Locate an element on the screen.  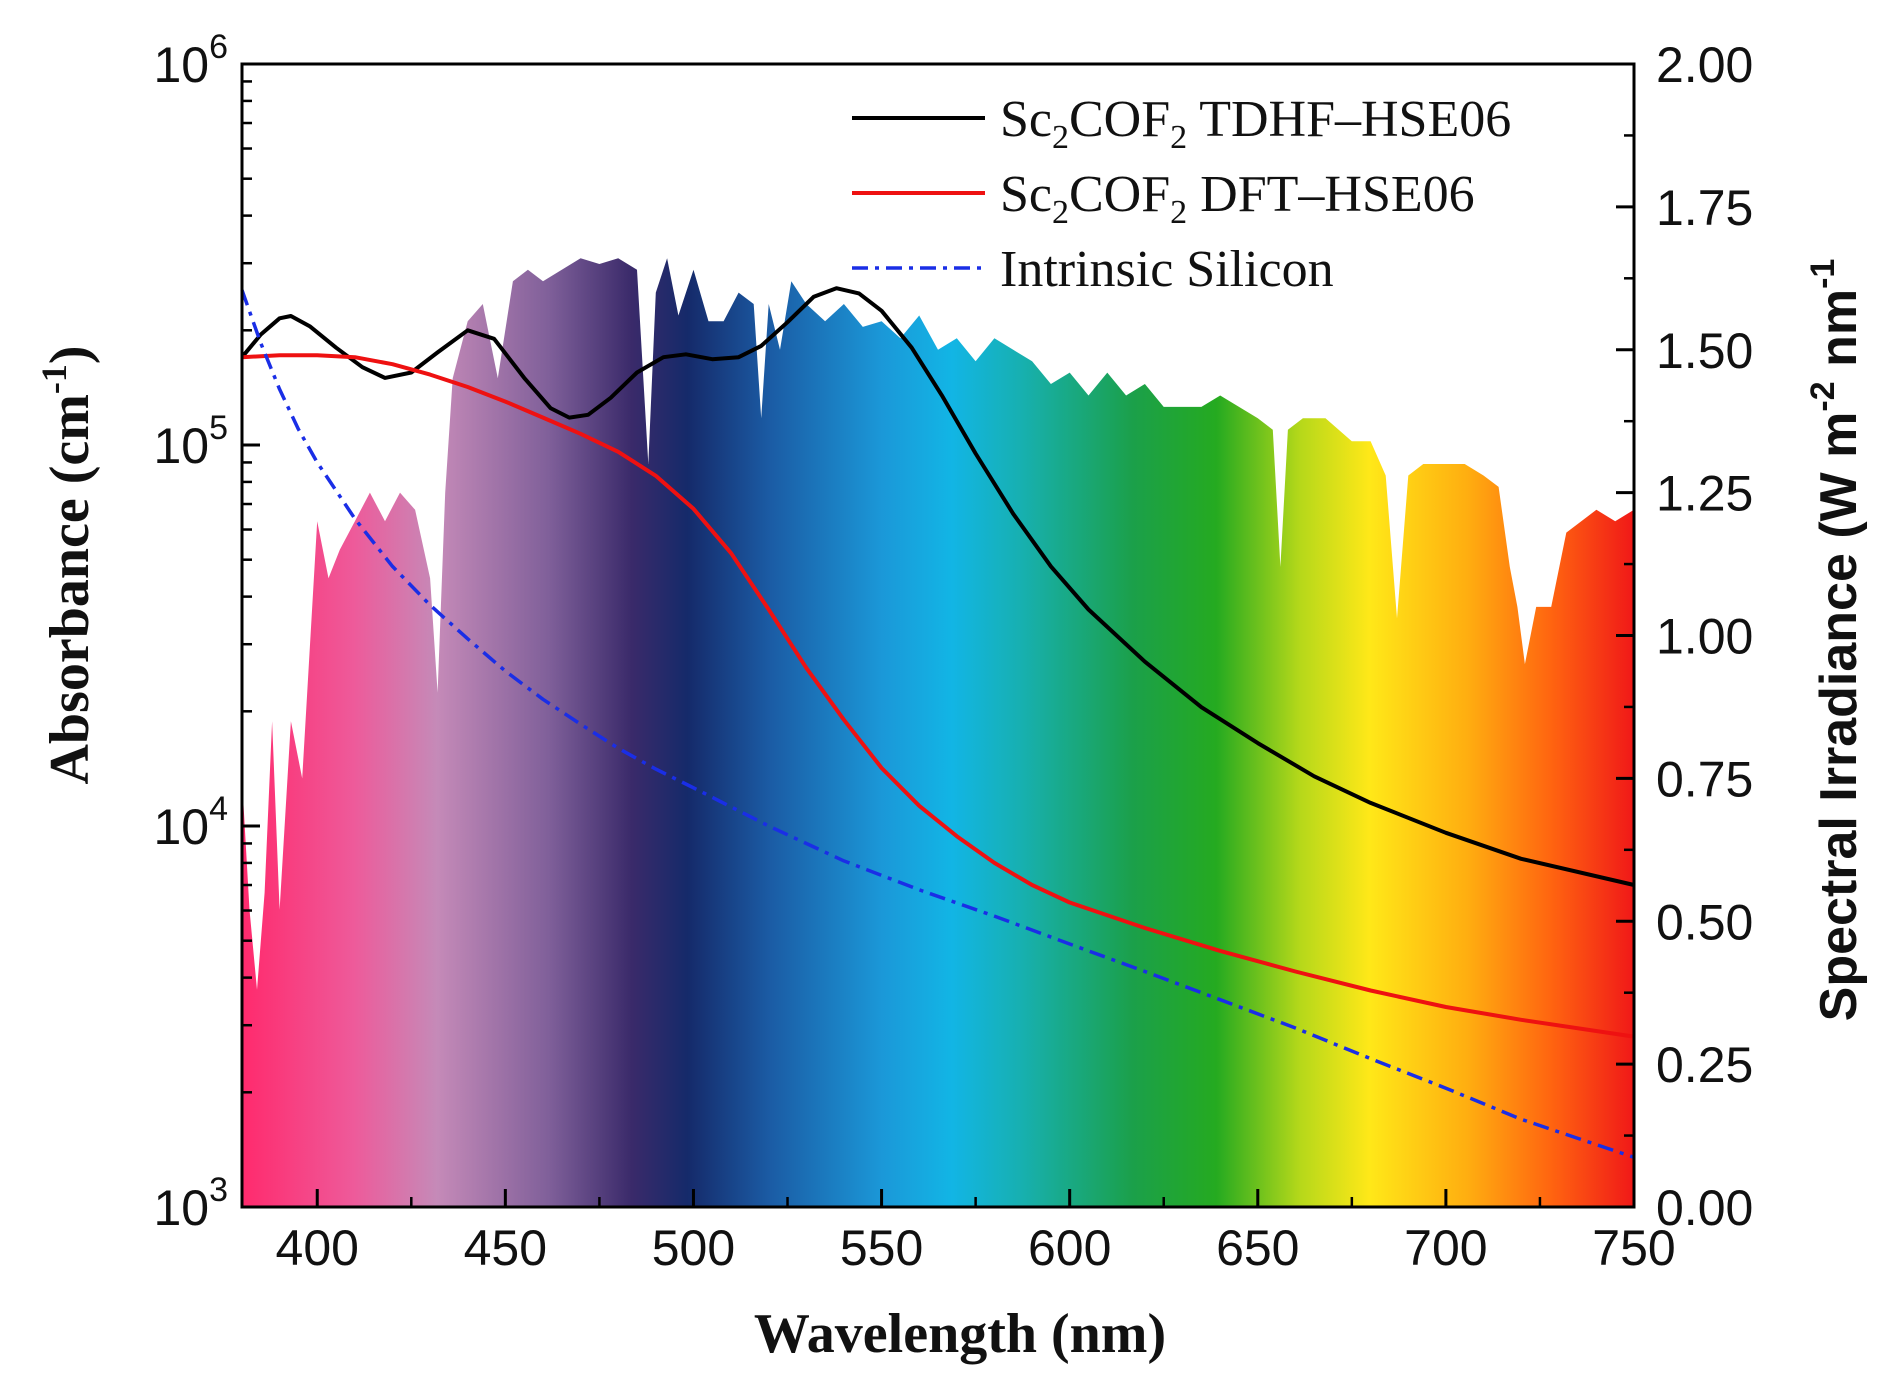
x-tick-label: 550 is located at coordinates (881, 1248).